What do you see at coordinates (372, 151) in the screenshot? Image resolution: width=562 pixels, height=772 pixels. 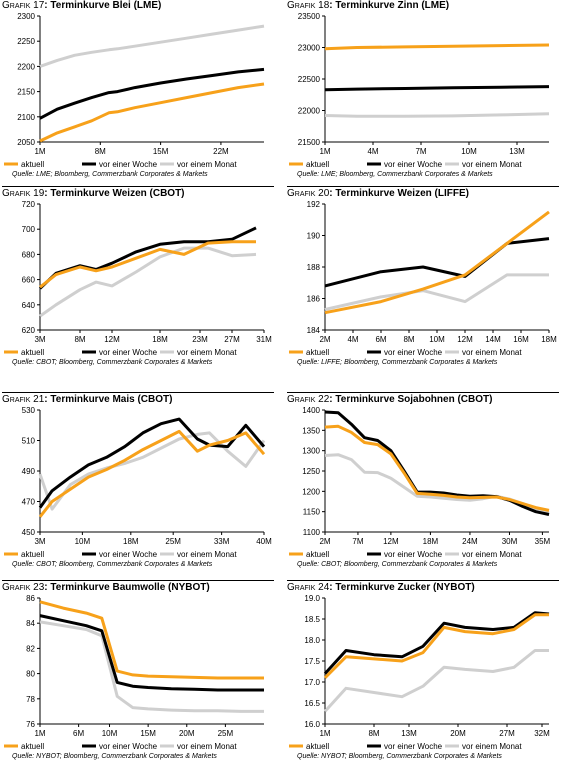 I see `x-tick-label: 4M` at bounding box center [372, 151].